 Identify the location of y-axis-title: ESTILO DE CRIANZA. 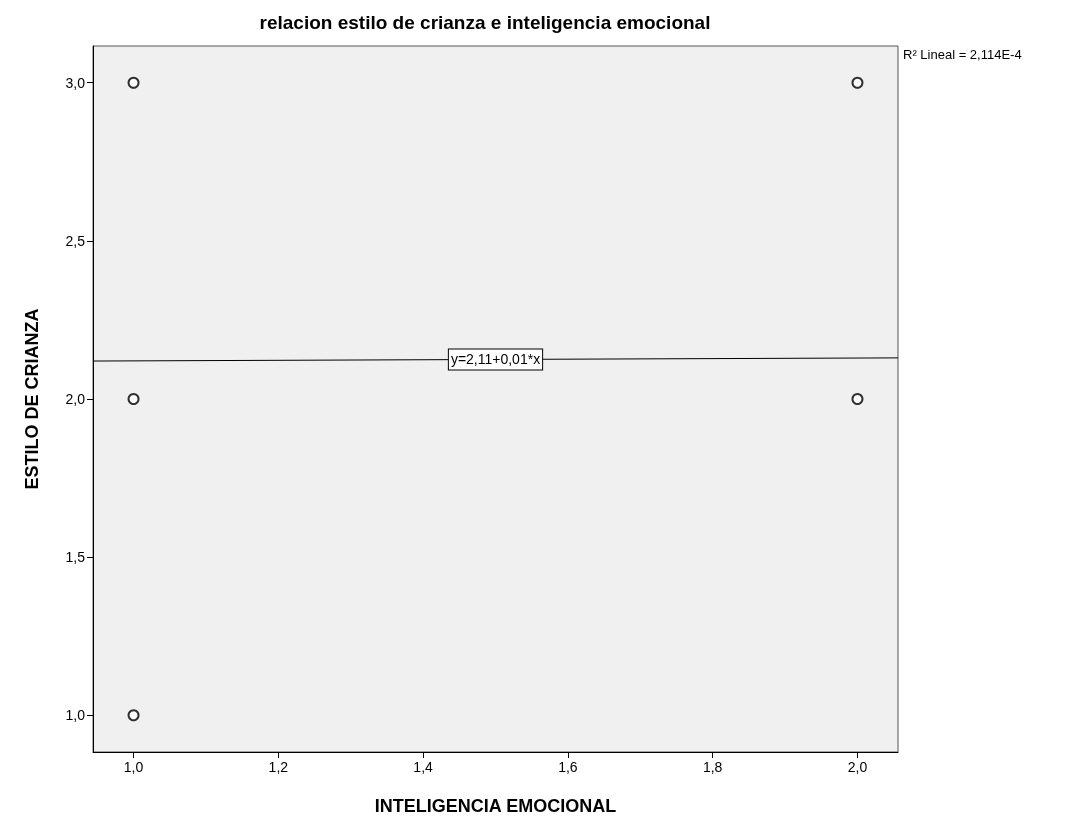
(32, 399).